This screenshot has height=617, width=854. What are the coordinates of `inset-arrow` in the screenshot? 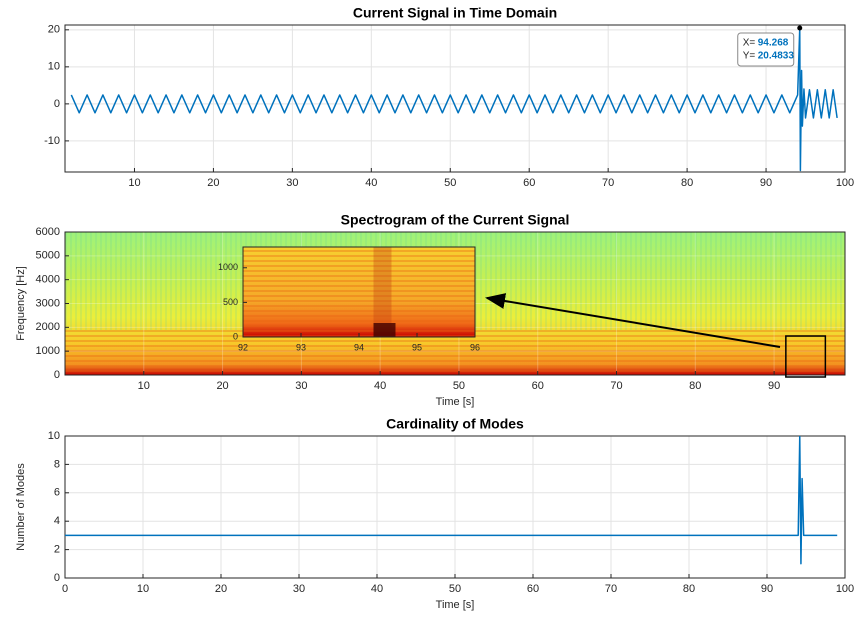 It's located at (633, 320).